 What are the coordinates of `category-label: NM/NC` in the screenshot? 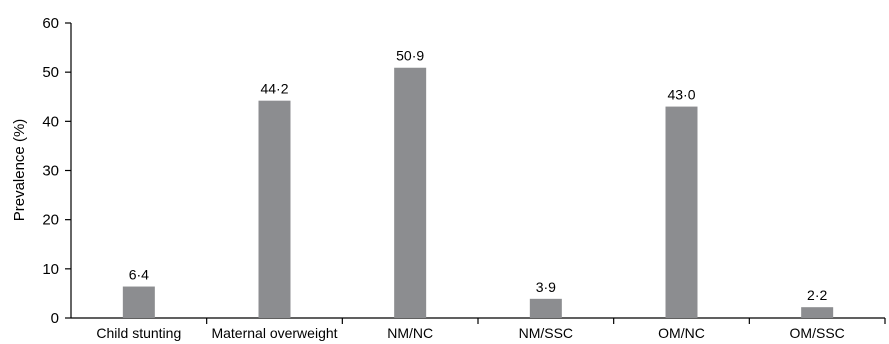 It's located at (410, 333).